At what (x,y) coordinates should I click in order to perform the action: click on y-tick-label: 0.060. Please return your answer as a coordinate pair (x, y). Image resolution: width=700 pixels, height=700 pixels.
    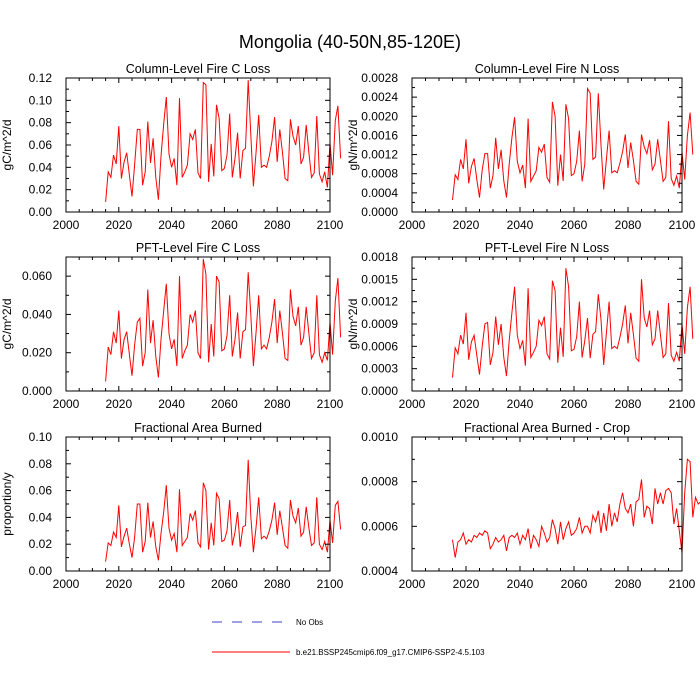
    Looking at the image, I should click on (37, 276).